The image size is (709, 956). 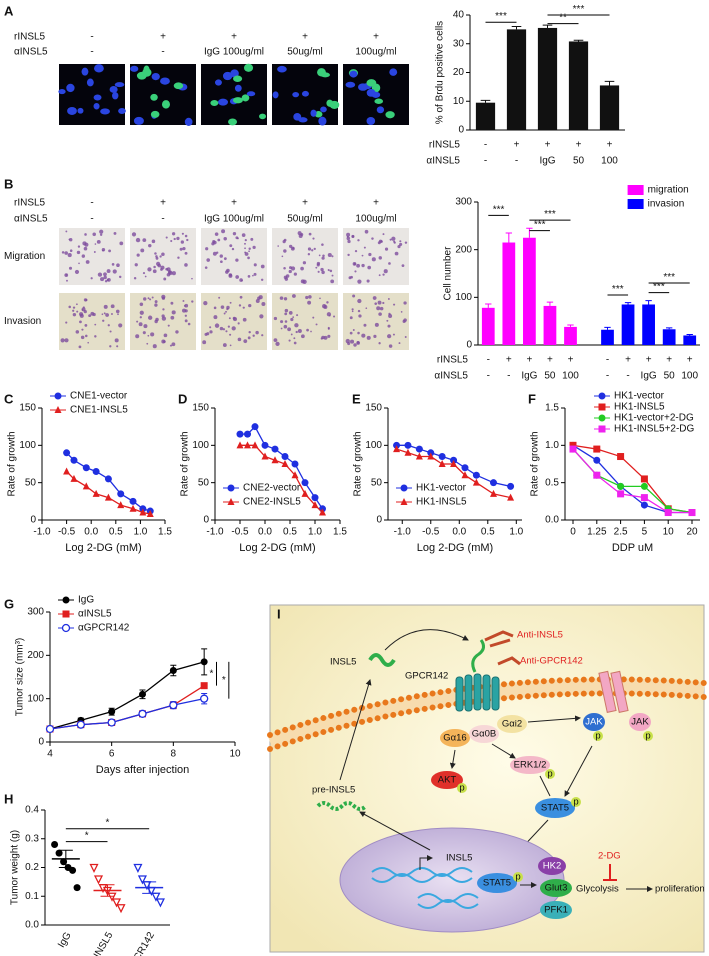 What do you see at coordinates (517, 877) in the screenshot?
I see `label: p` at bounding box center [517, 877].